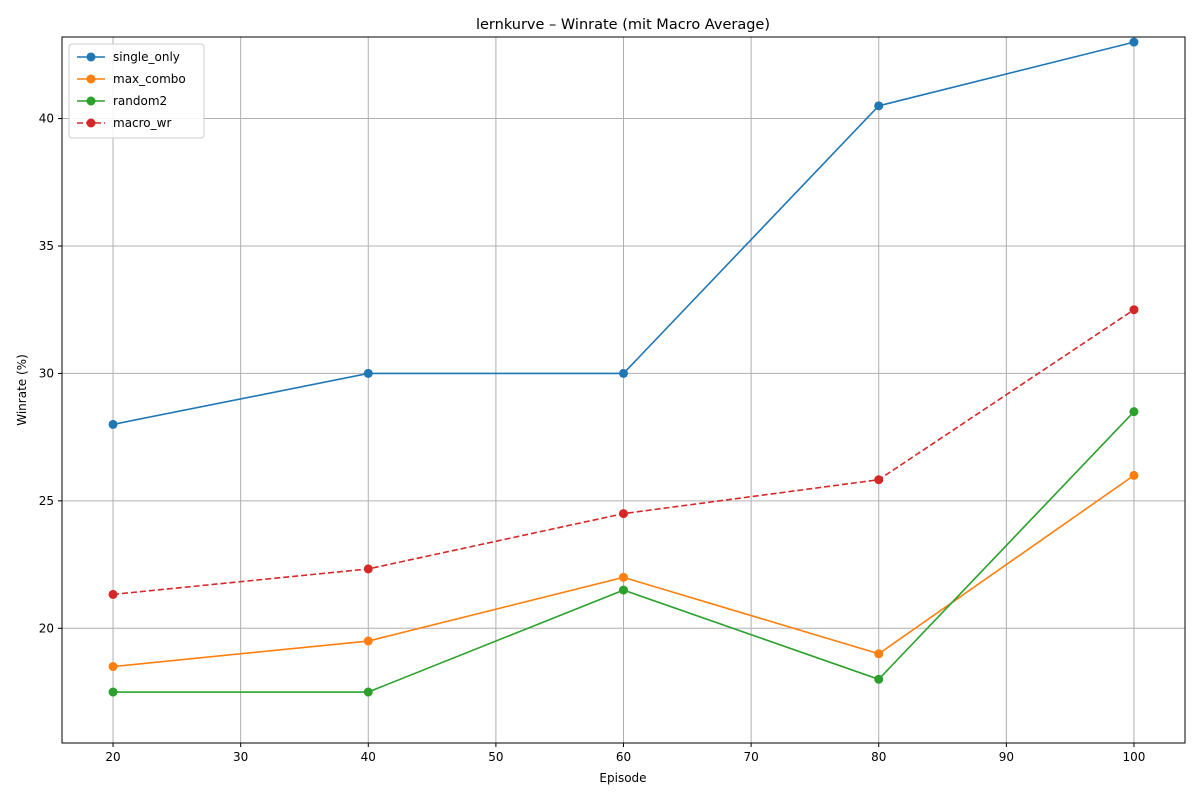  I want to click on legend-marker-single_only, so click(91, 57).